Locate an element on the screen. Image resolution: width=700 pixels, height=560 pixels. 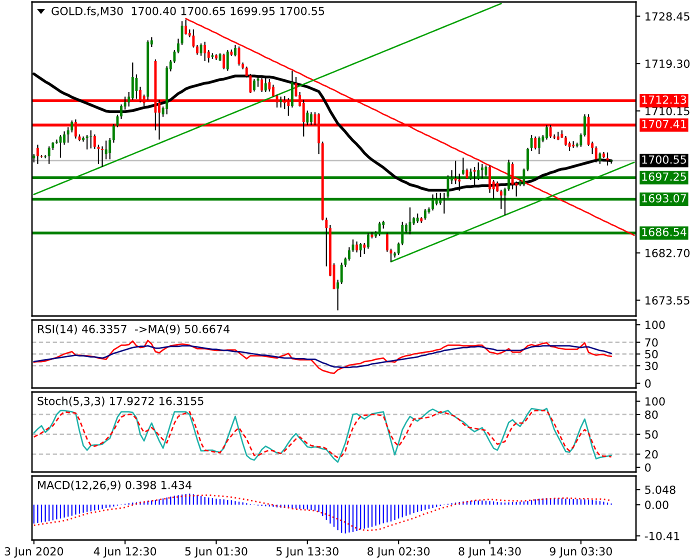
y-tick-label: -10.41 is located at coordinates (662, 536).